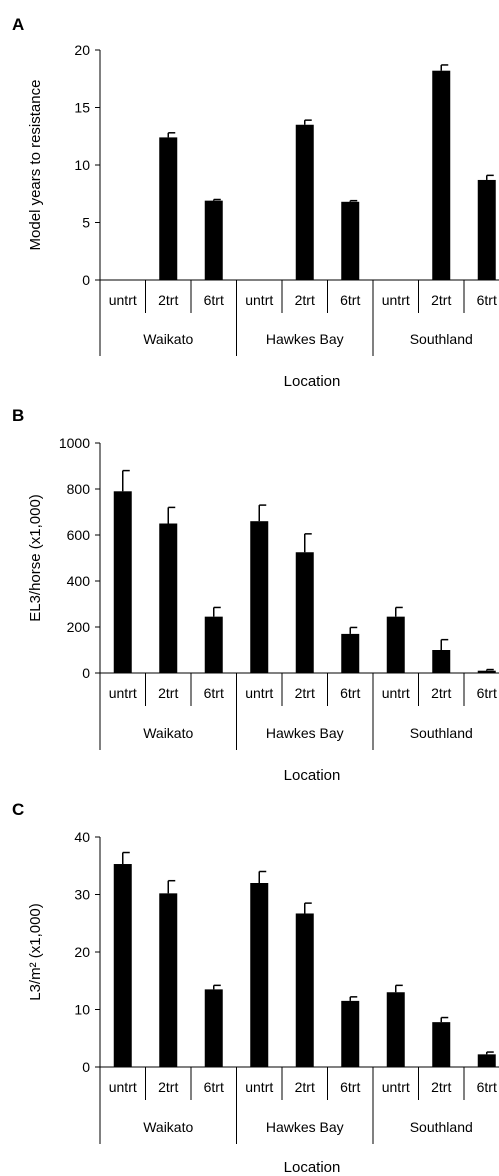  I want to click on y-tick-label: 200, so click(79, 627).